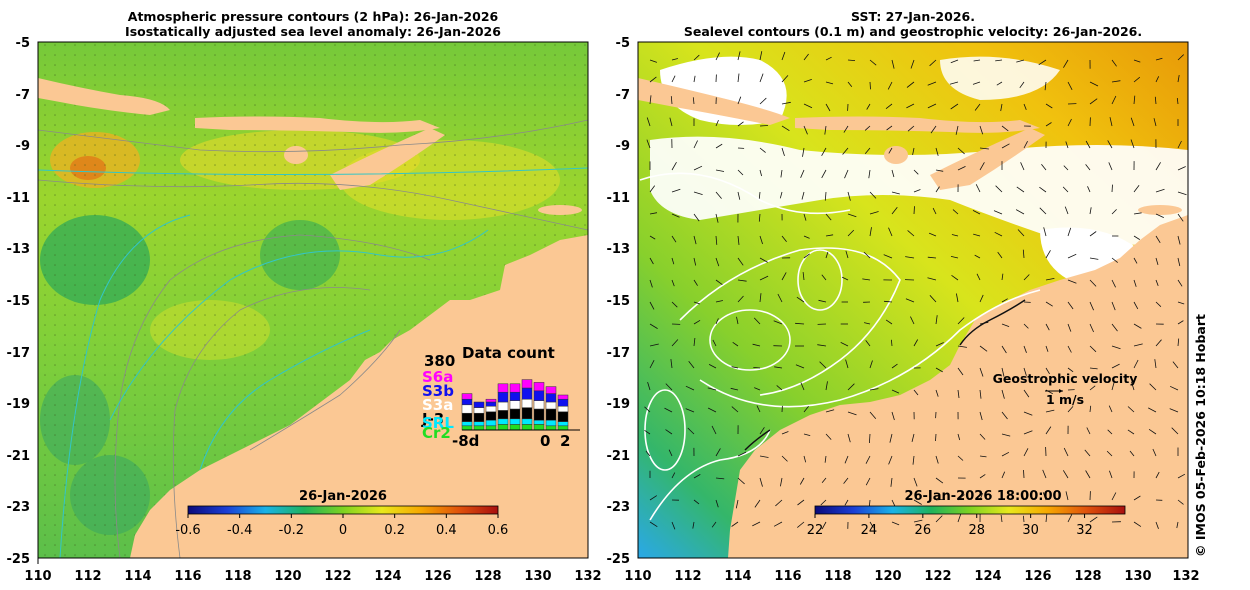  Describe the element at coordinates (439, 361) in the screenshot. I see `data-count-max: 380` at that location.